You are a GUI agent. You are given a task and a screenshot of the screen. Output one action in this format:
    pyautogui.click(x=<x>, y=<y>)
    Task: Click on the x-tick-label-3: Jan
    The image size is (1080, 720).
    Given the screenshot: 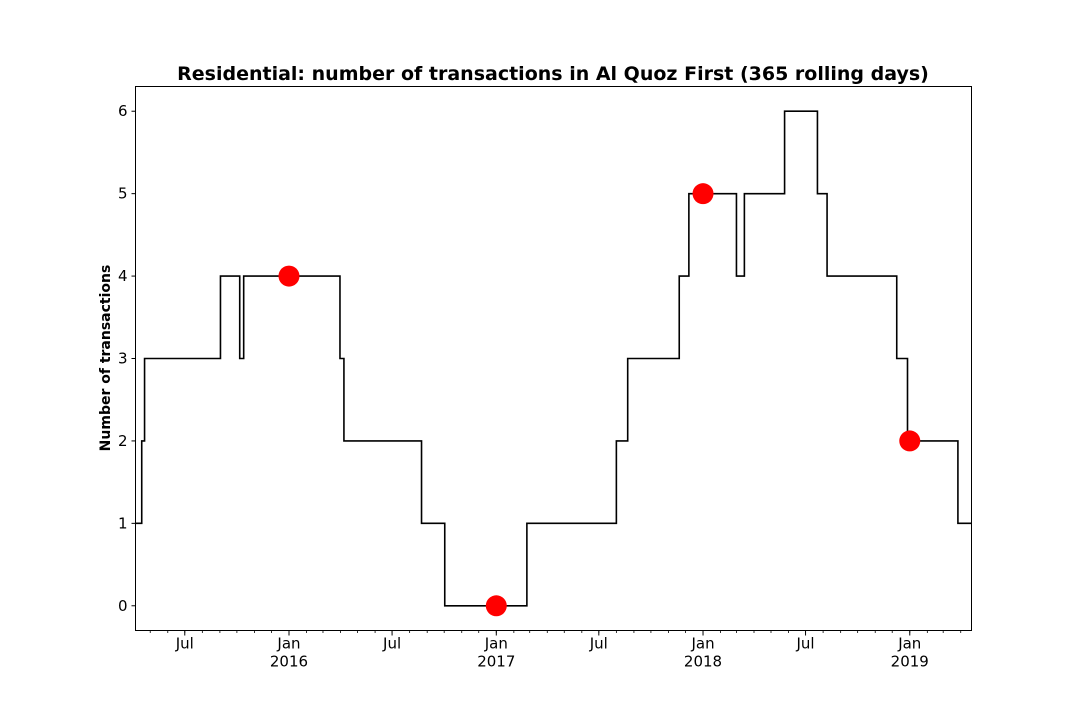 What is the action you would take?
    pyautogui.click(x=496, y=644)
    